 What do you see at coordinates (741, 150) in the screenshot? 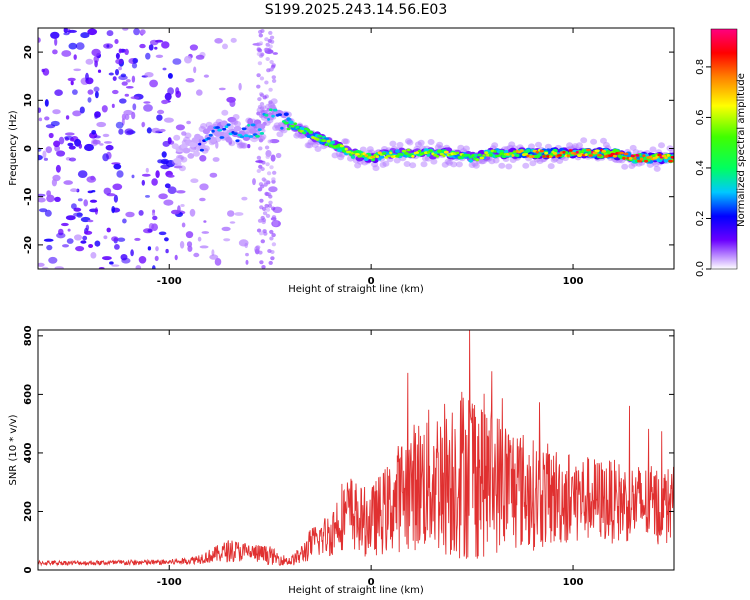
I see `colorbar-label: Normalized spectral amplitude` at bounding box center [741, 150].